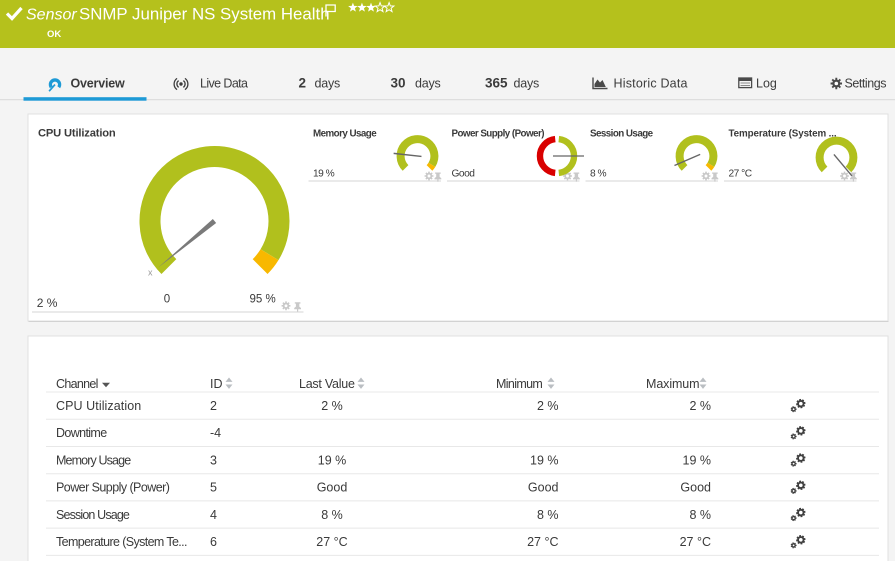 Image resolution: width=895 pixels, height=566 pixels. Describe the element at coordinates (216, 384) in the screenshot. I see `svg-text: ID` at that location.